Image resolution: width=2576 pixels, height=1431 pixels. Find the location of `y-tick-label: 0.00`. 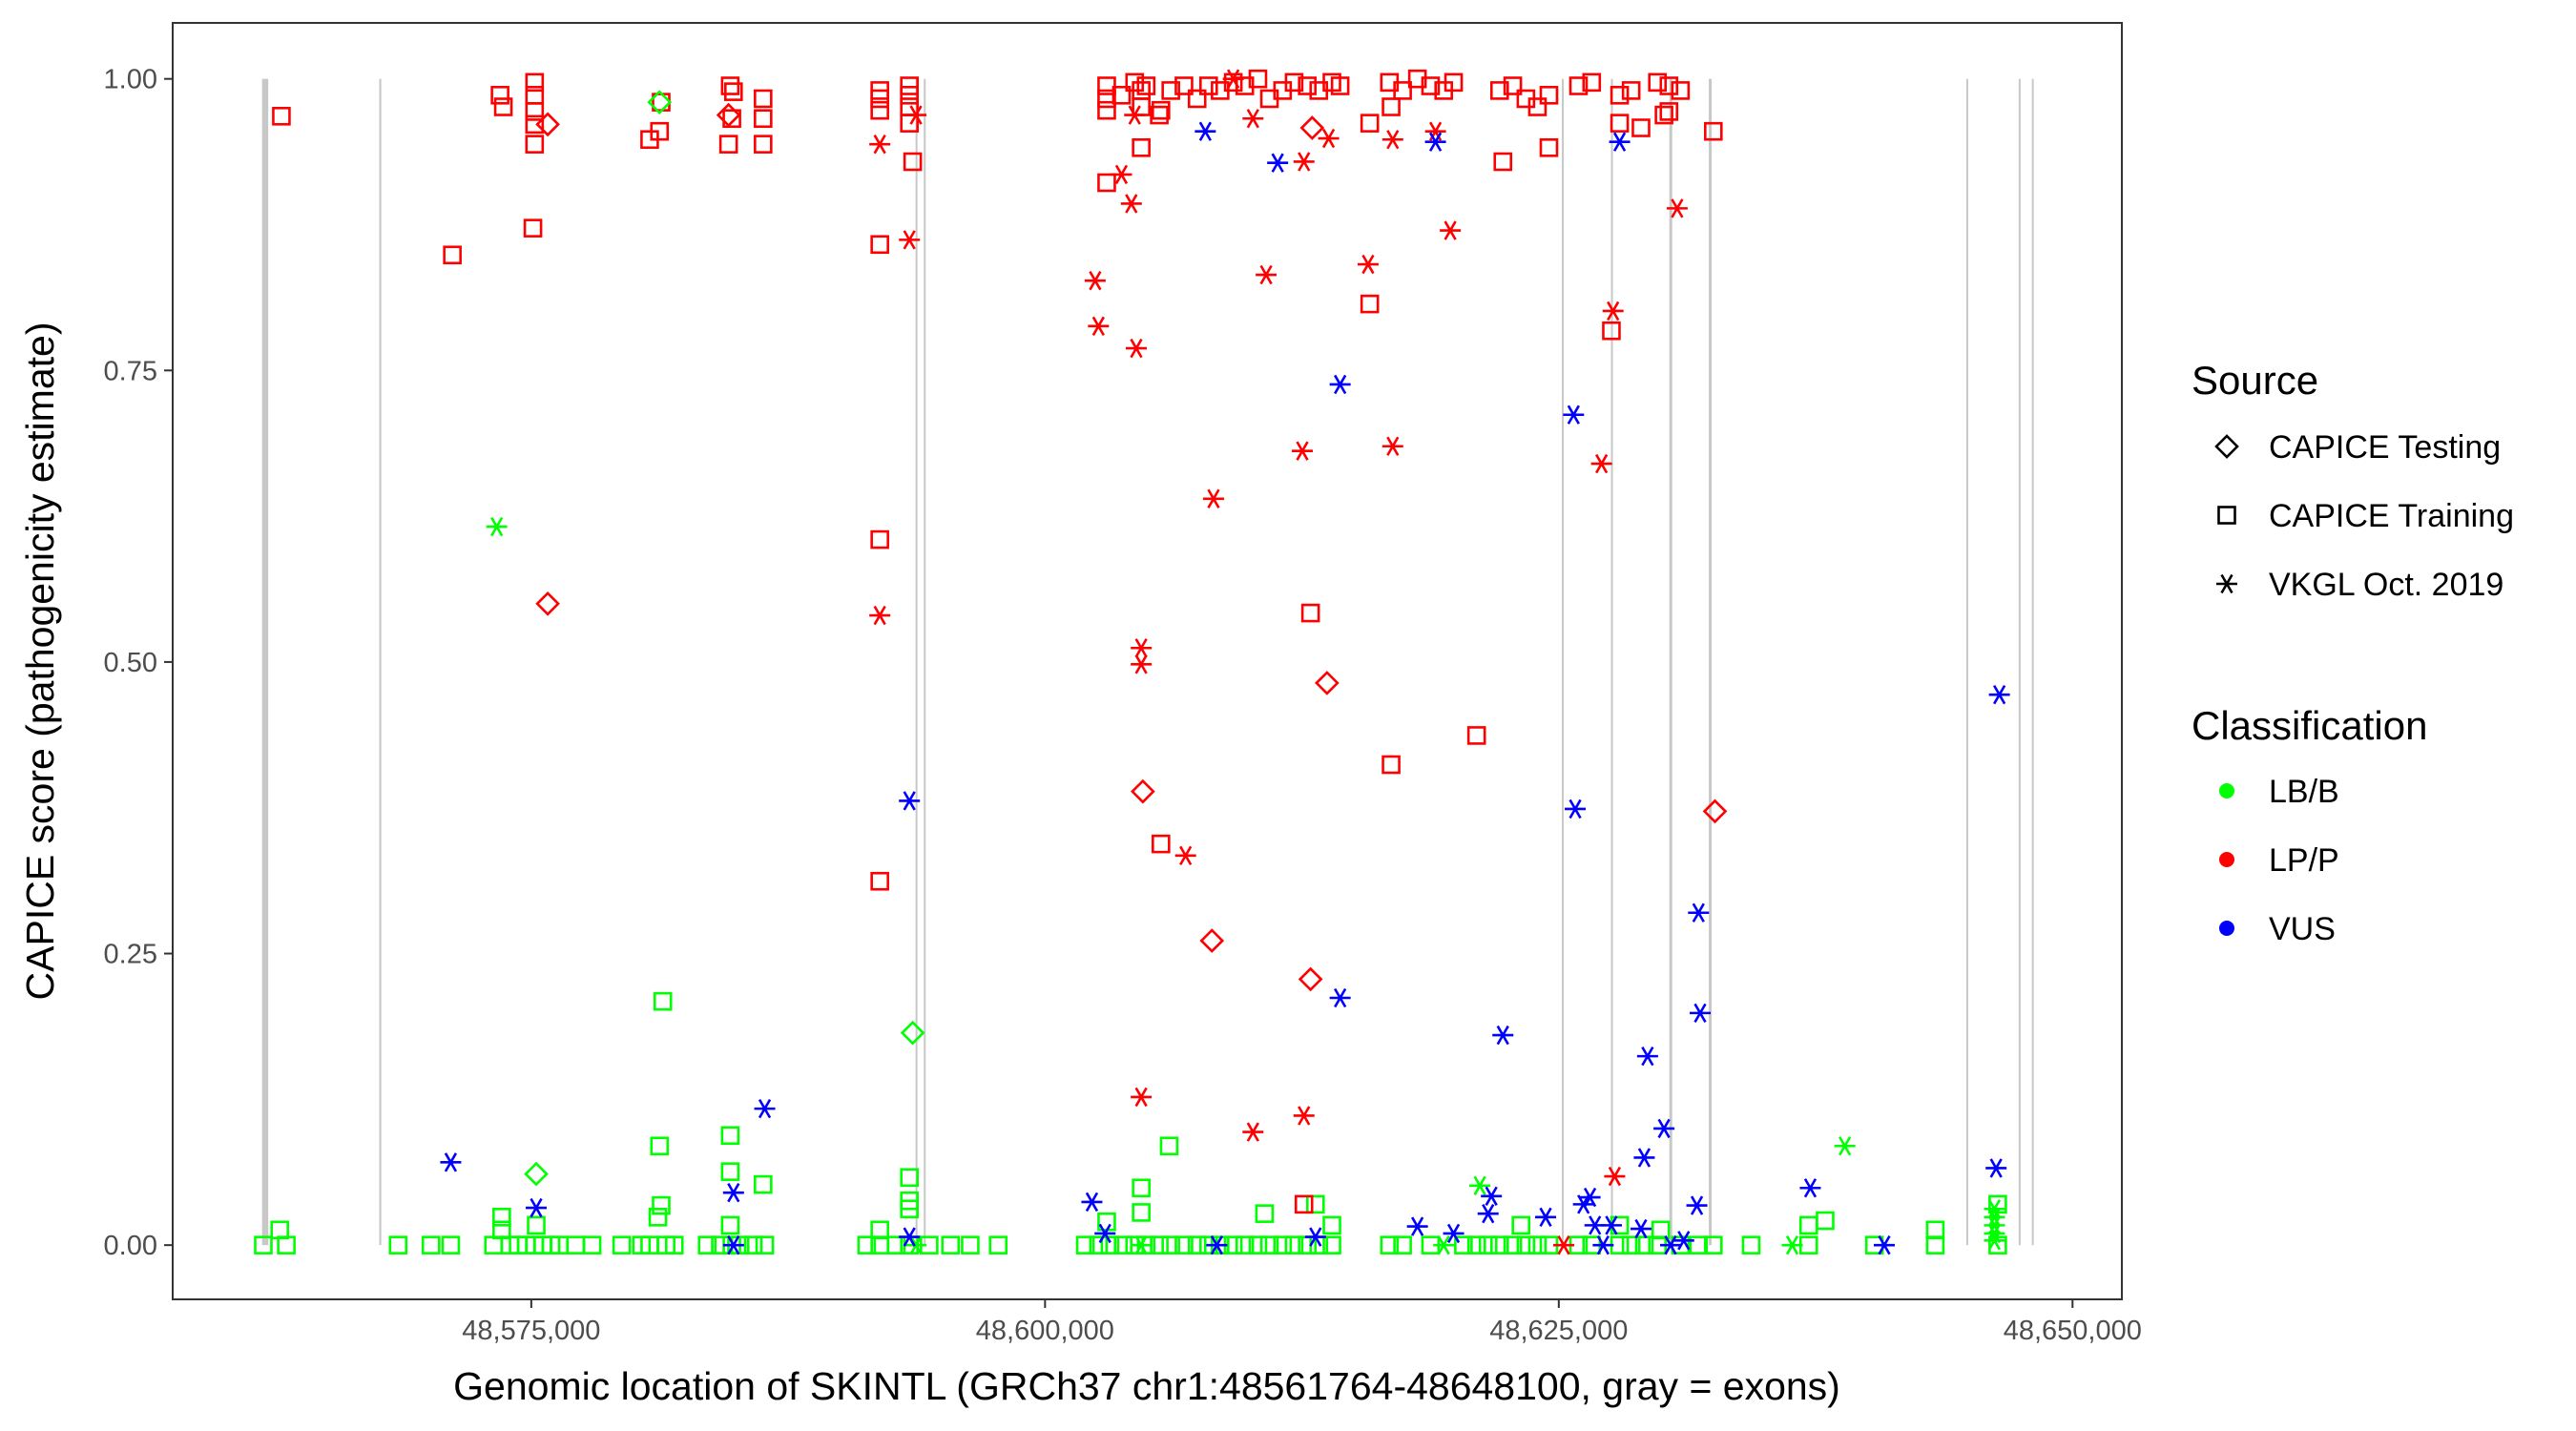

y-tick-label: 0.00 is located at coordinates (130, 1246).